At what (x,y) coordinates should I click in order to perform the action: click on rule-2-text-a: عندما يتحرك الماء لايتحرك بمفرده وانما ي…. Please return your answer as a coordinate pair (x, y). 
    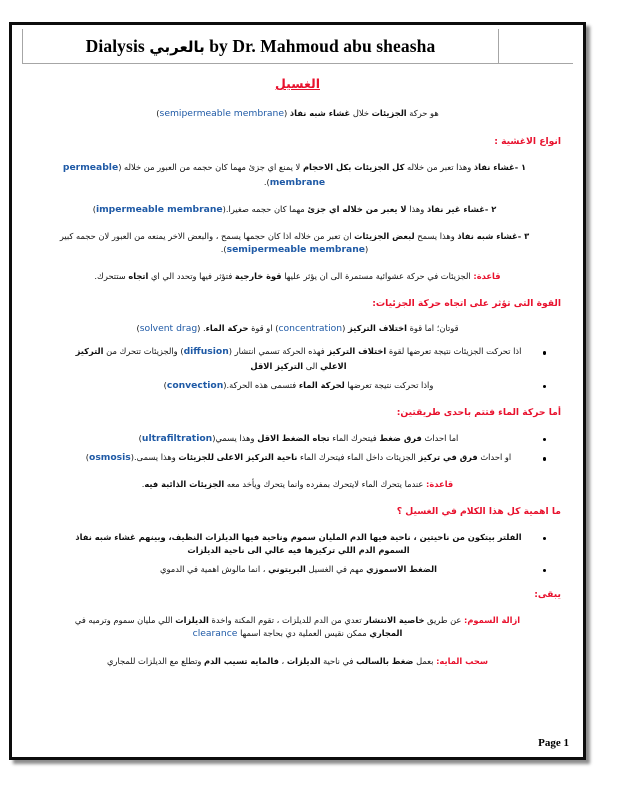
    Looking at the image, I should click on (325, 484).